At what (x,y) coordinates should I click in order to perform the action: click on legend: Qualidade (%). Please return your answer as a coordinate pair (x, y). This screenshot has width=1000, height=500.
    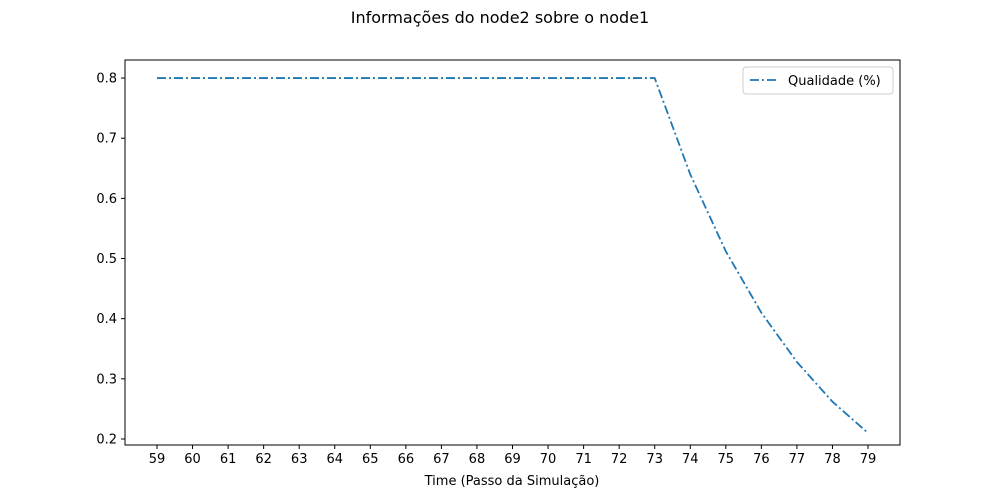
    Looking at the image, I should click on (818, 80).